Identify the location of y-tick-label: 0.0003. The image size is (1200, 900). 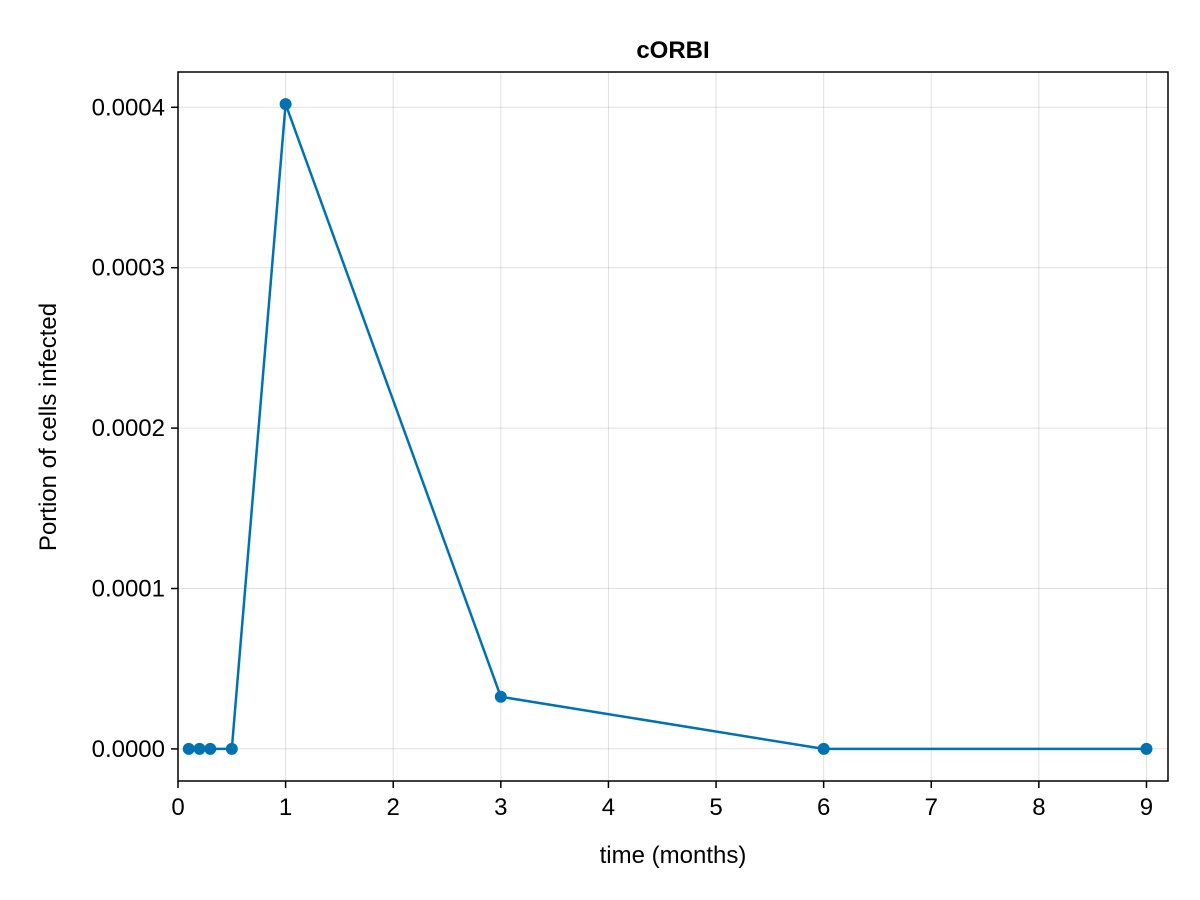
(128, 268).